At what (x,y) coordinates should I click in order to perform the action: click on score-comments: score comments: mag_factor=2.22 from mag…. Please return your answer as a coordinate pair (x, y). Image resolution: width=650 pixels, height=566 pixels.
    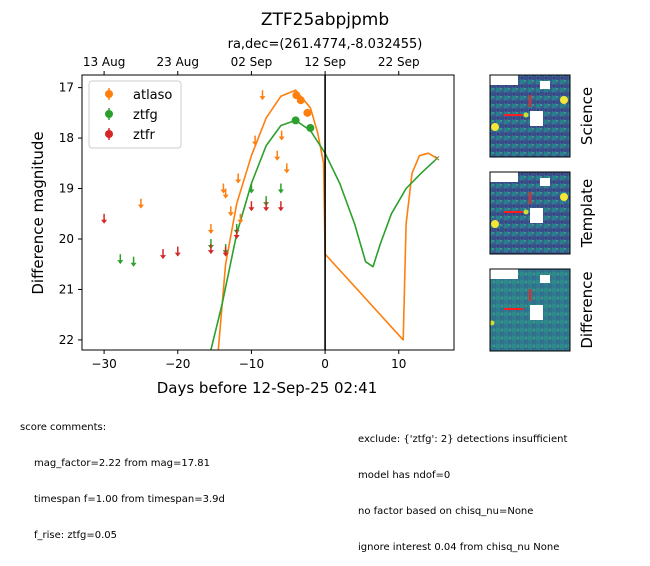
    Looking at the image, I should click on (122, 476).